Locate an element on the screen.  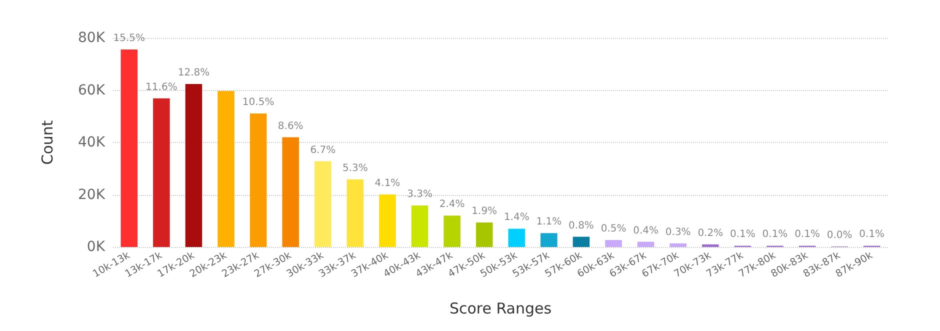
annotation: 0.2% is located at coordinates (711, 233).